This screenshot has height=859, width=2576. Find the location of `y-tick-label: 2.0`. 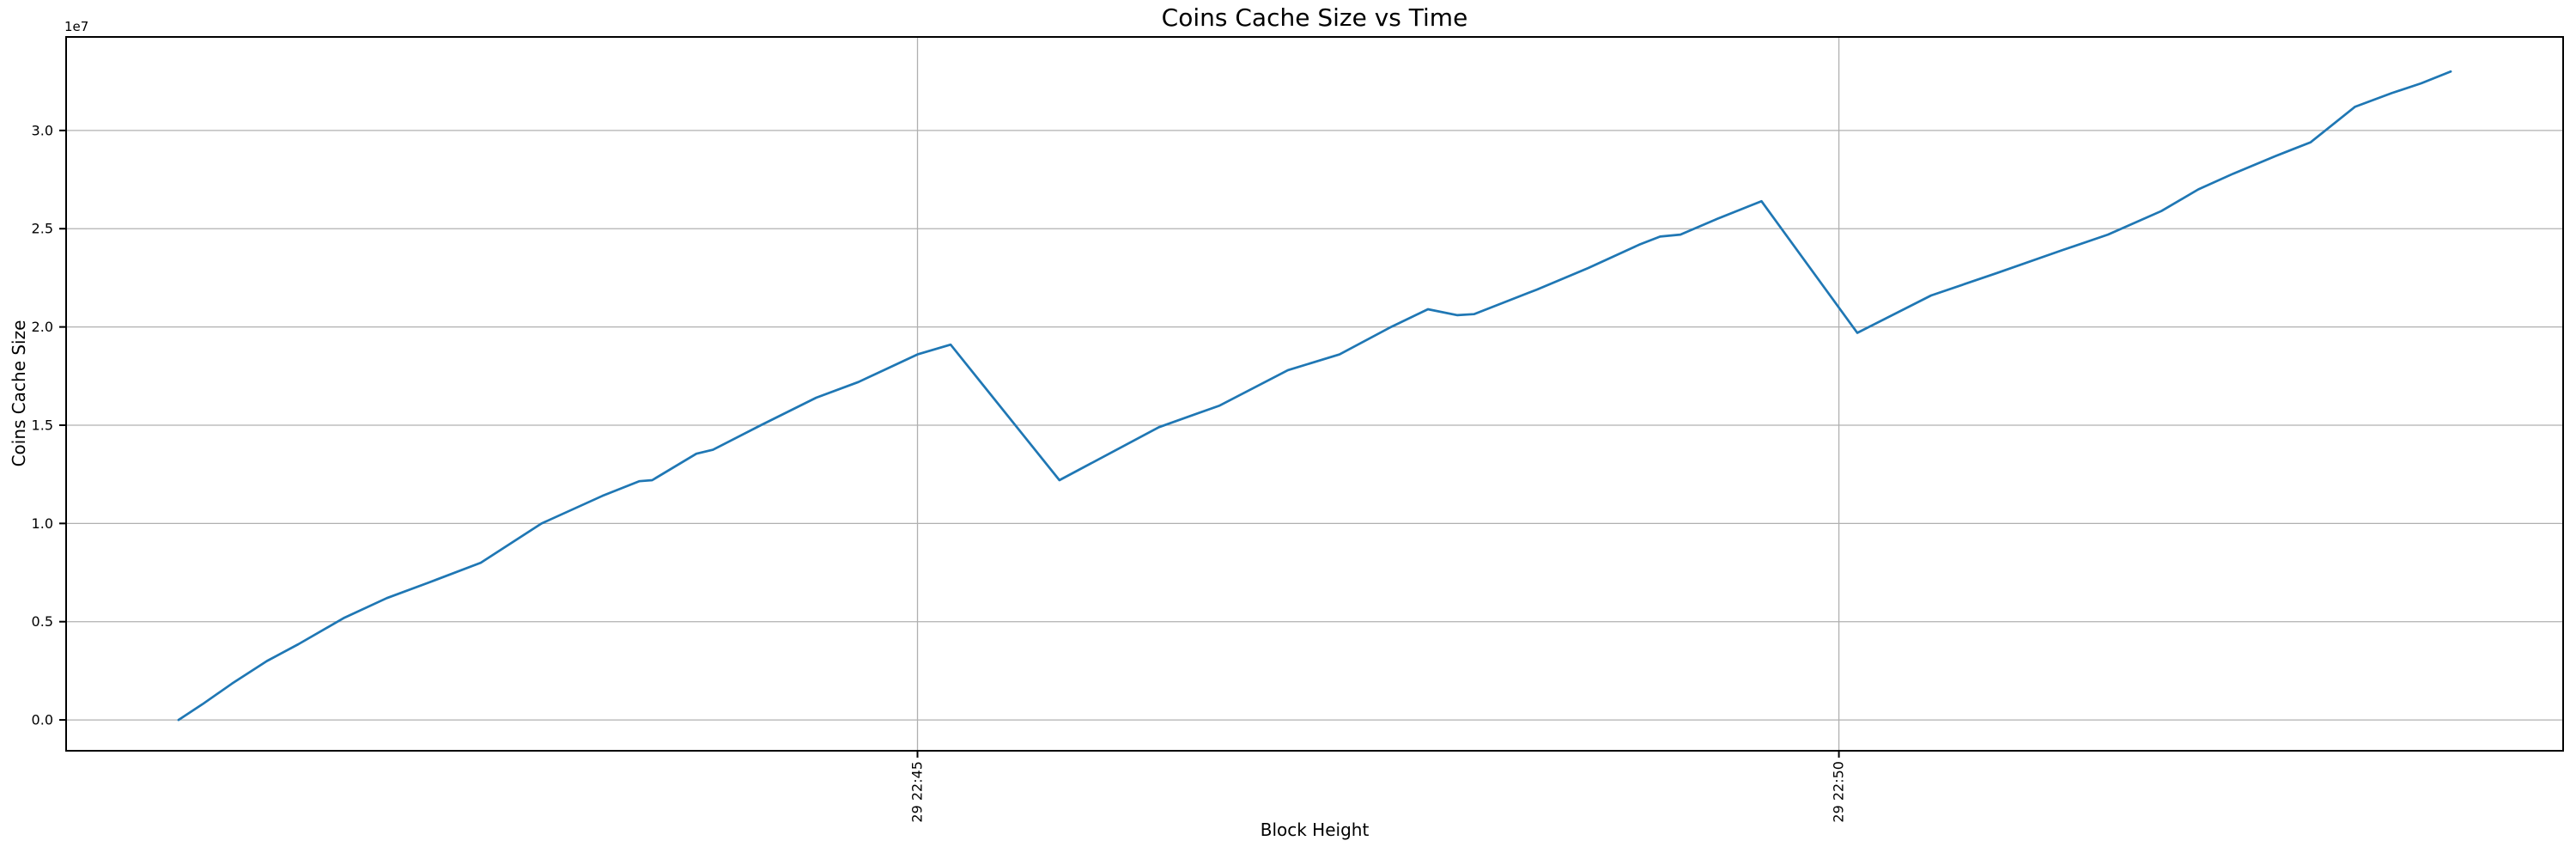

y-tick-label: 2.0 is located at coordinates (42, 327).